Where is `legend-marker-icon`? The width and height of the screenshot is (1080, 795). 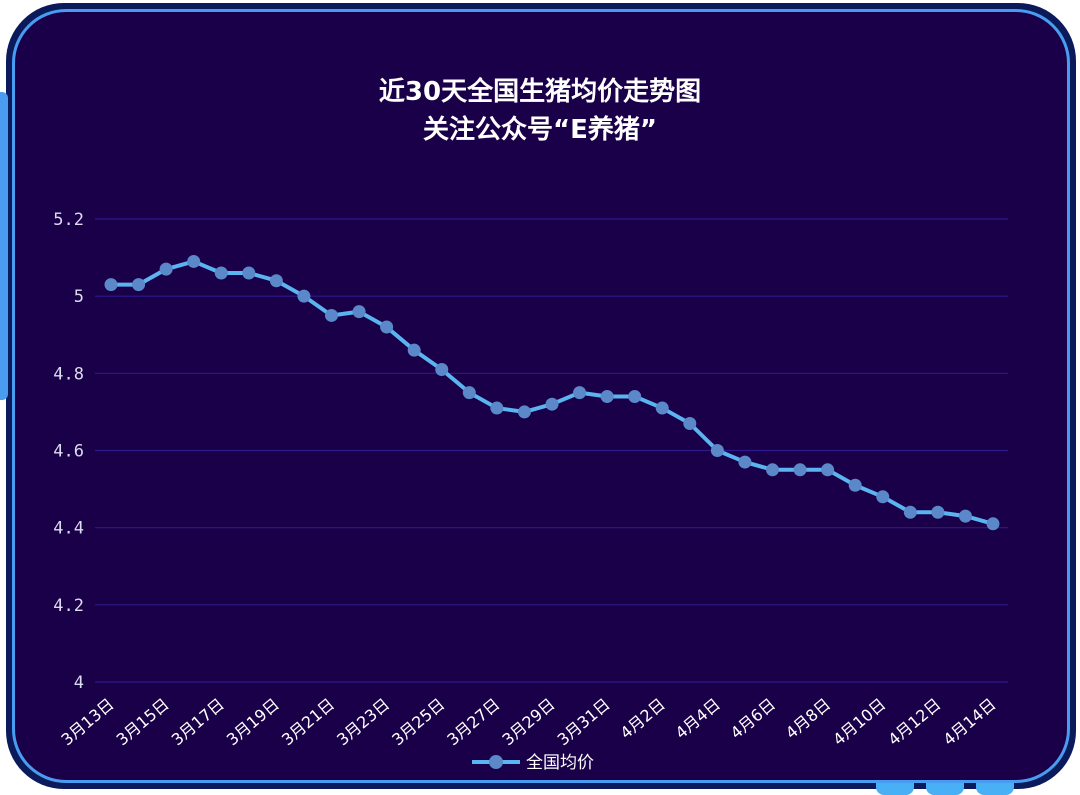
legend-marker-icon is located at coordinates (496, 762).